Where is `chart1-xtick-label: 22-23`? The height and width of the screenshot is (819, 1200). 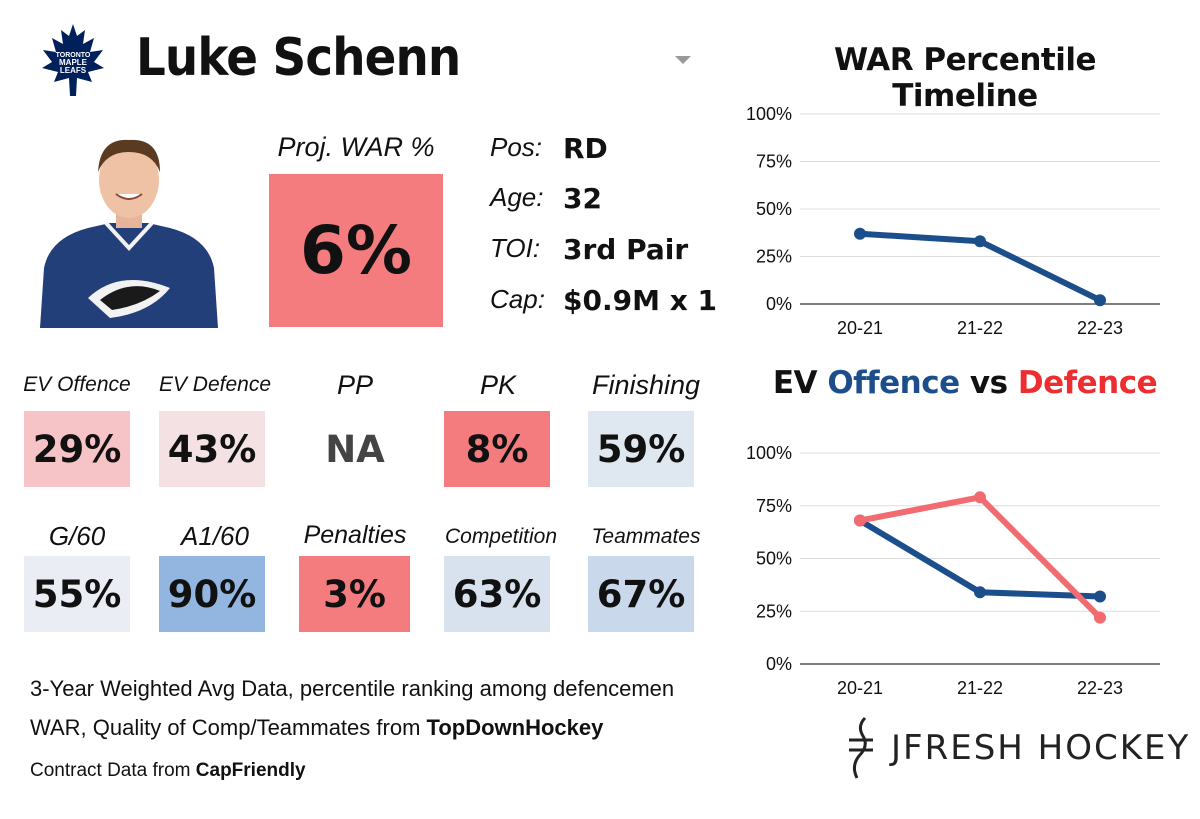 chart1-xtick-label: 22-23 is located at coordinates (1100, 328).